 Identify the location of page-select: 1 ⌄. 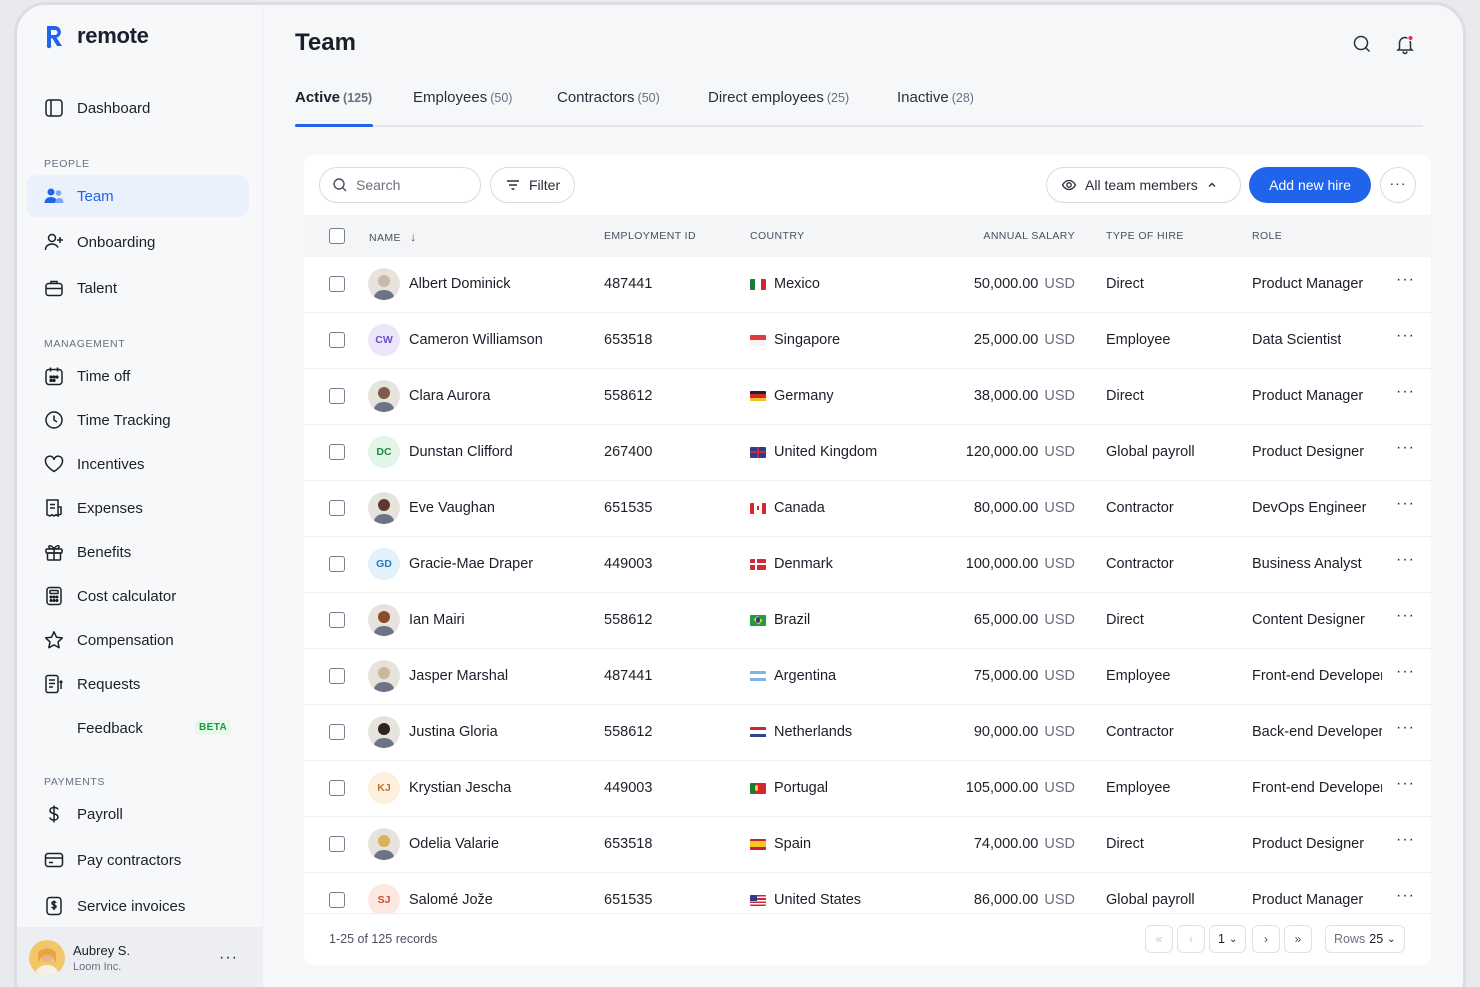
(1228, 939).